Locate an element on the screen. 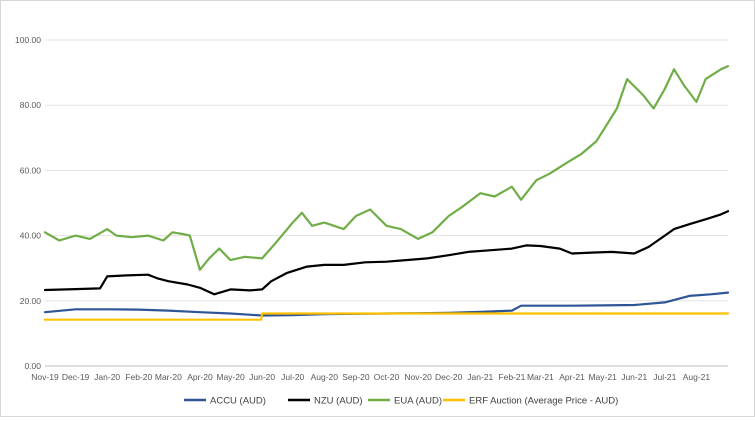  x-tick-label: Feb-21 is located at coordinates (511, 377).